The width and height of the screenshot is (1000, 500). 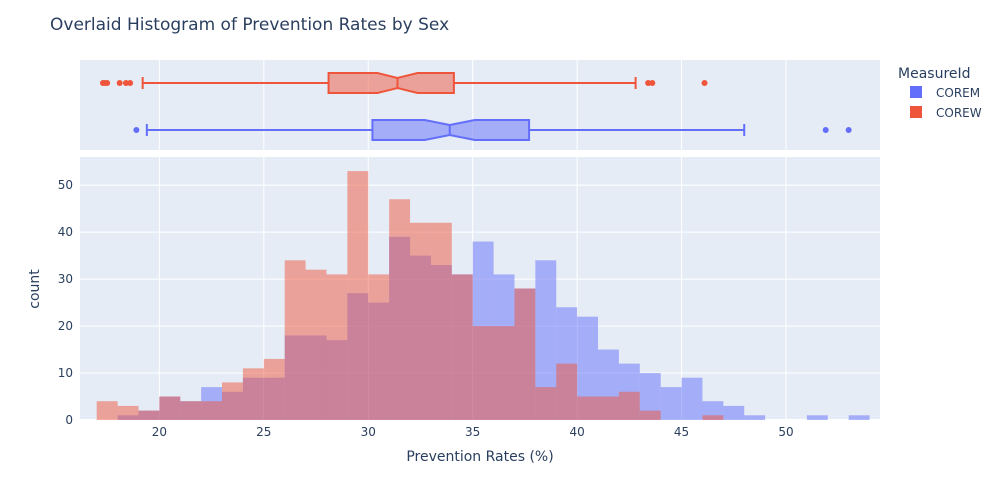 I want to click on x-tick-label: 35, so click(x=472, y=432).